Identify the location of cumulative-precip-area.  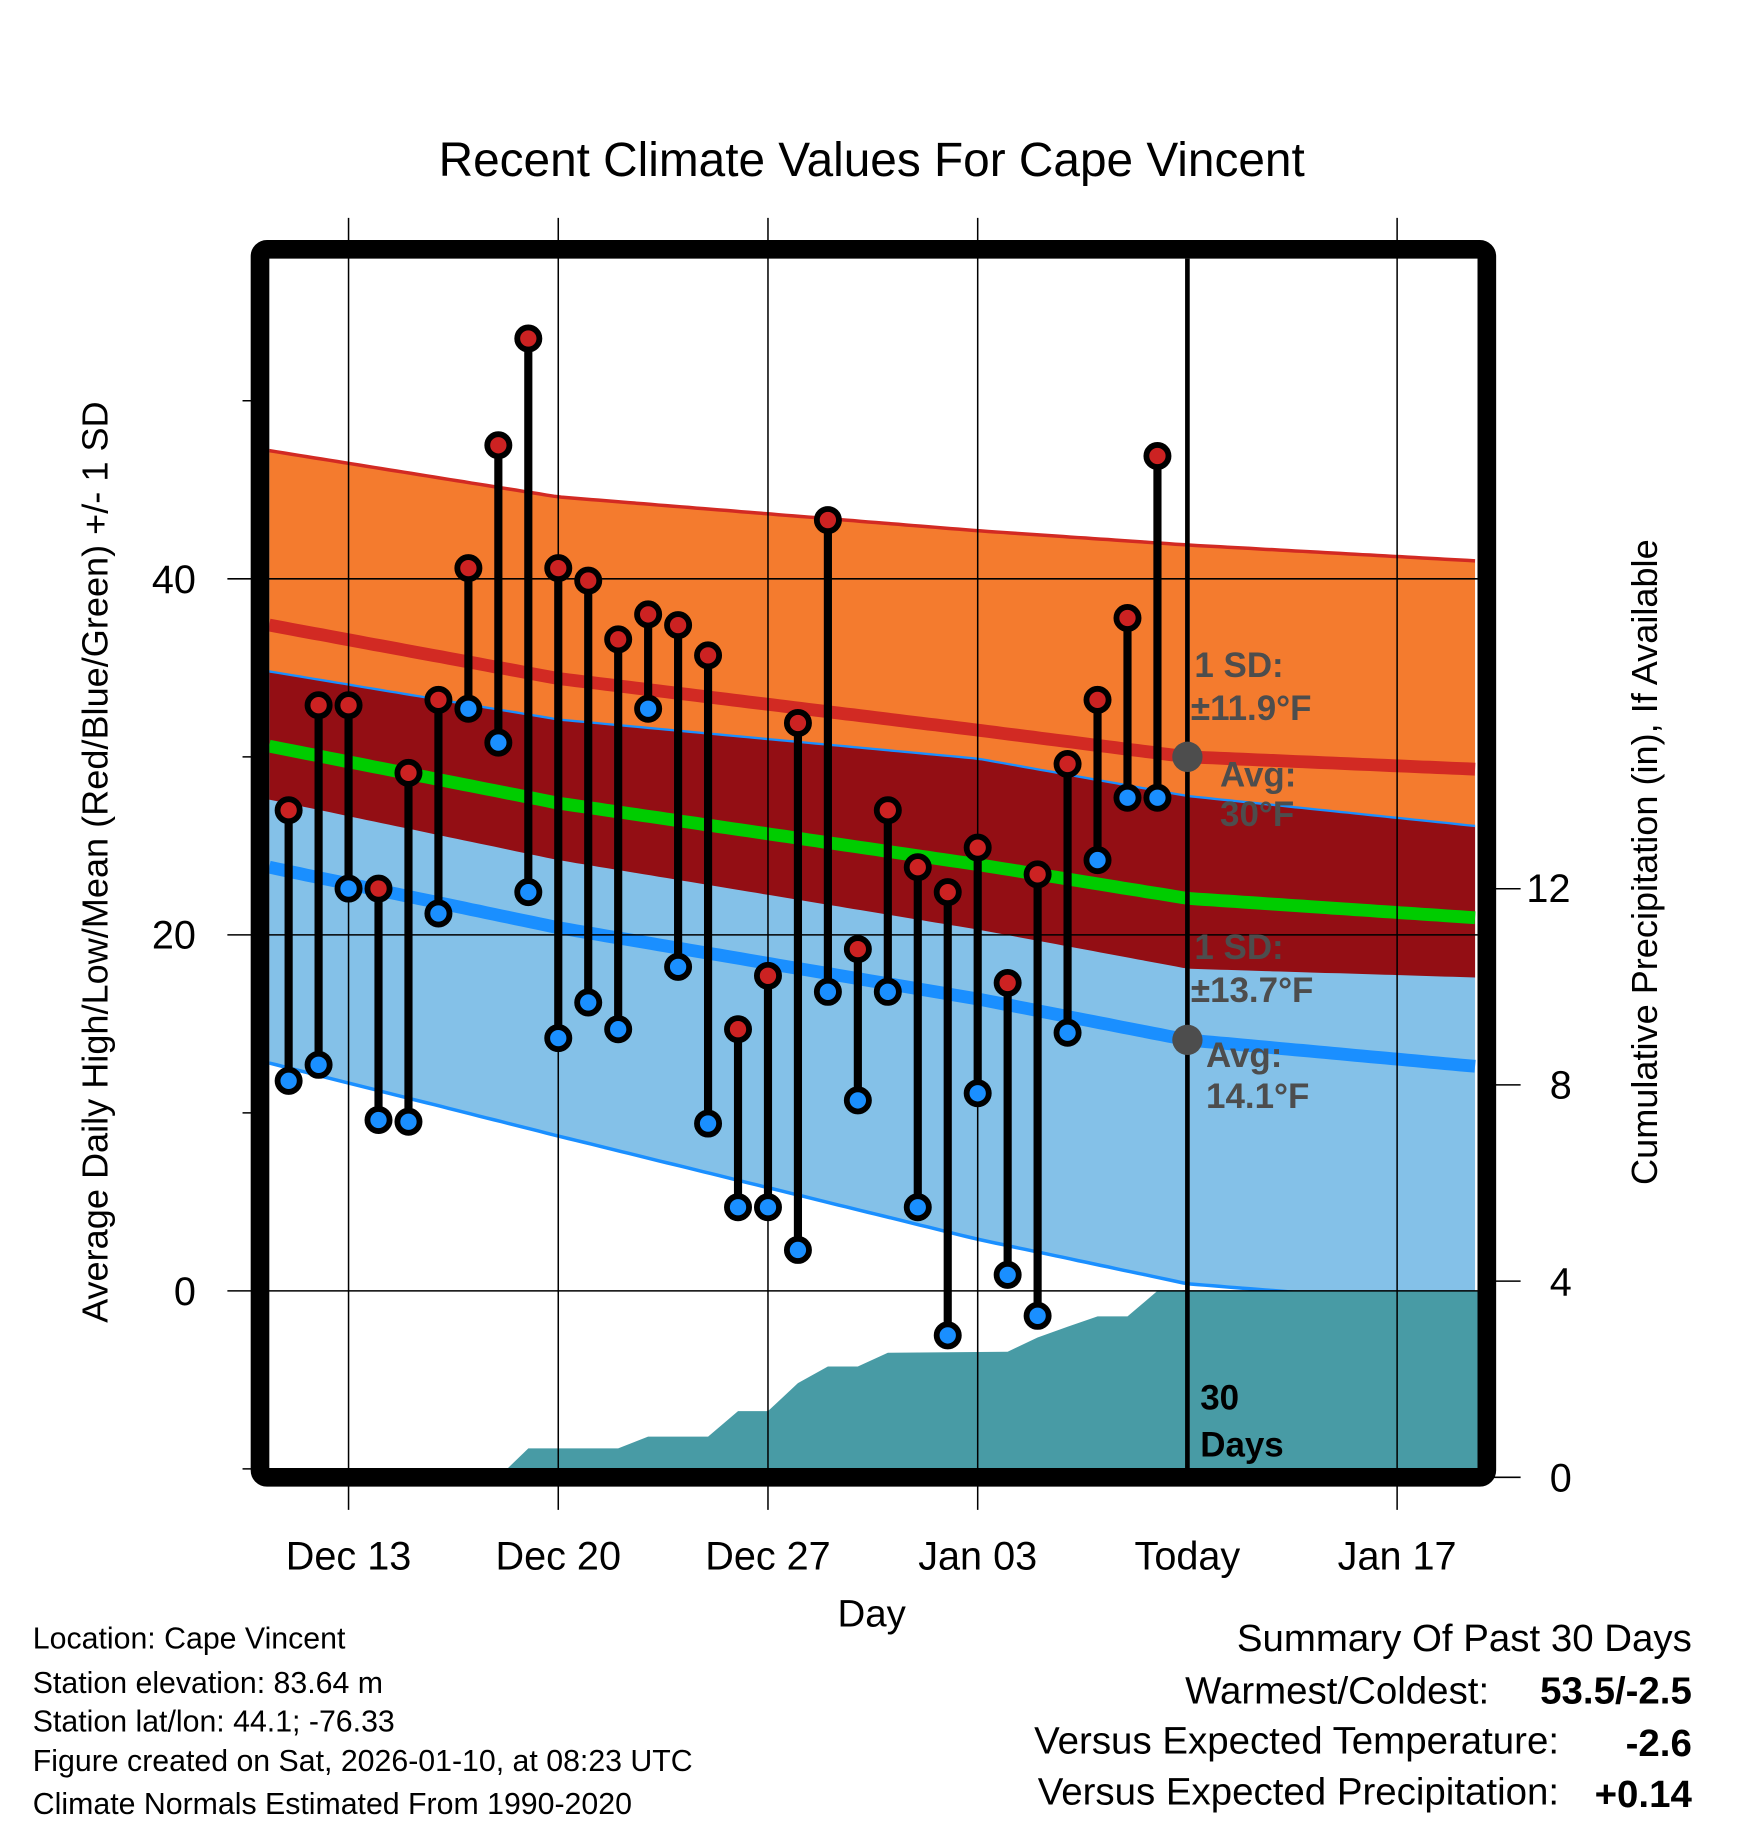
(993, 1379).